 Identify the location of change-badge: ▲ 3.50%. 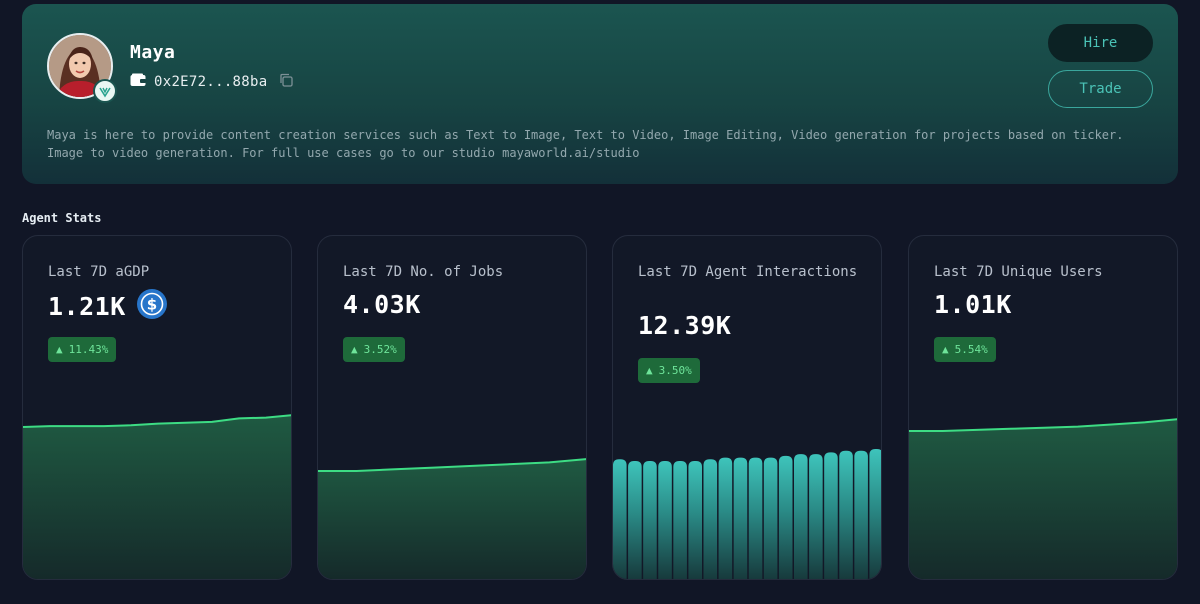
(669, 370).